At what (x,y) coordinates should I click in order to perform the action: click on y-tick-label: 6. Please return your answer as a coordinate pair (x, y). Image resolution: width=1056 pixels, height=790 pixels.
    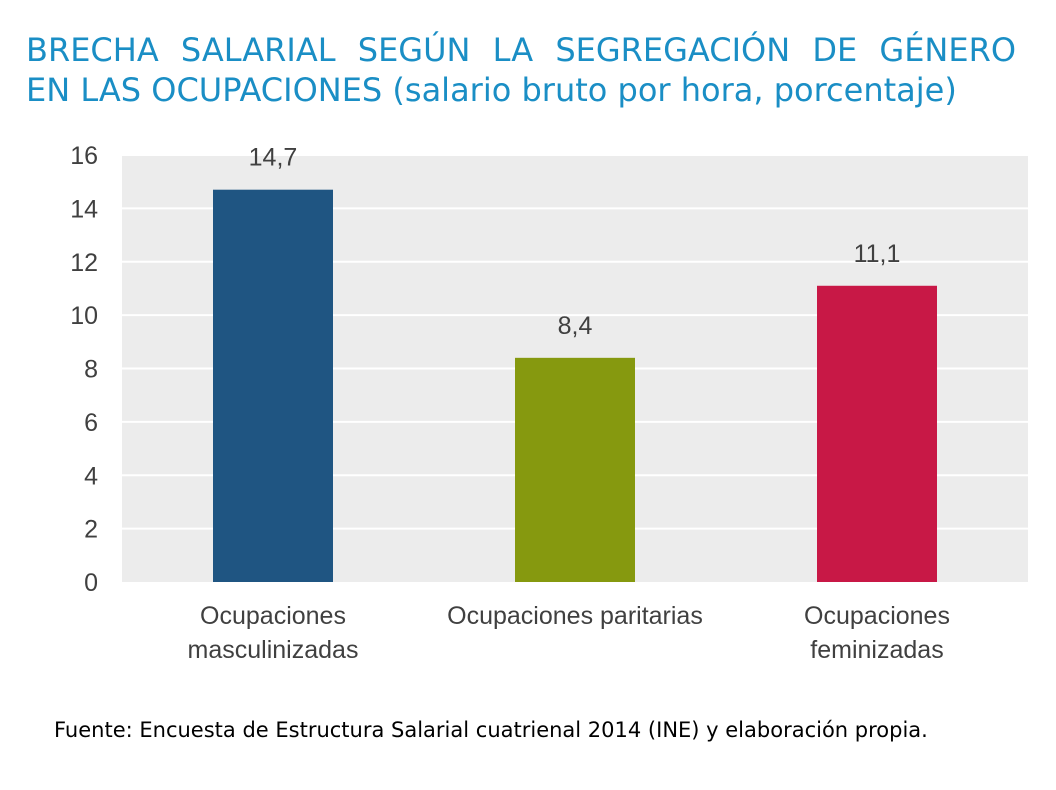
    Looking at the image, I should click on (91, 423).